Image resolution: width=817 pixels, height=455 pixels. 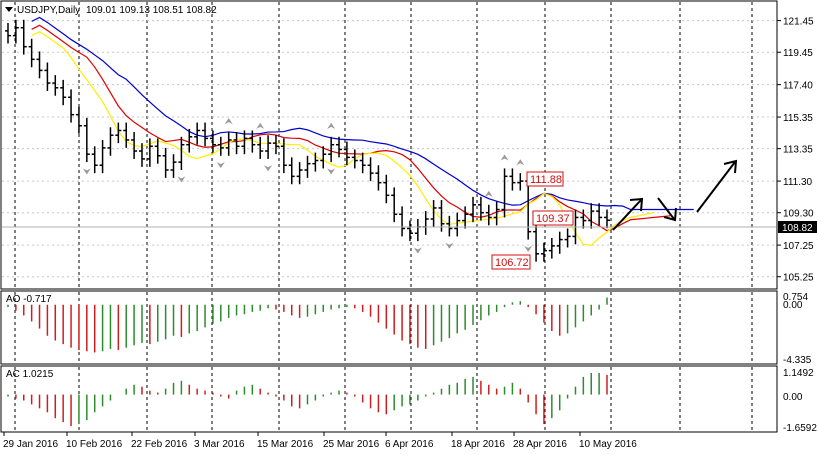 What do you see at coordinates (798, 214) in the screenshot?
I see `price-tick-label: 109.30` at bounding box center [798, 214].